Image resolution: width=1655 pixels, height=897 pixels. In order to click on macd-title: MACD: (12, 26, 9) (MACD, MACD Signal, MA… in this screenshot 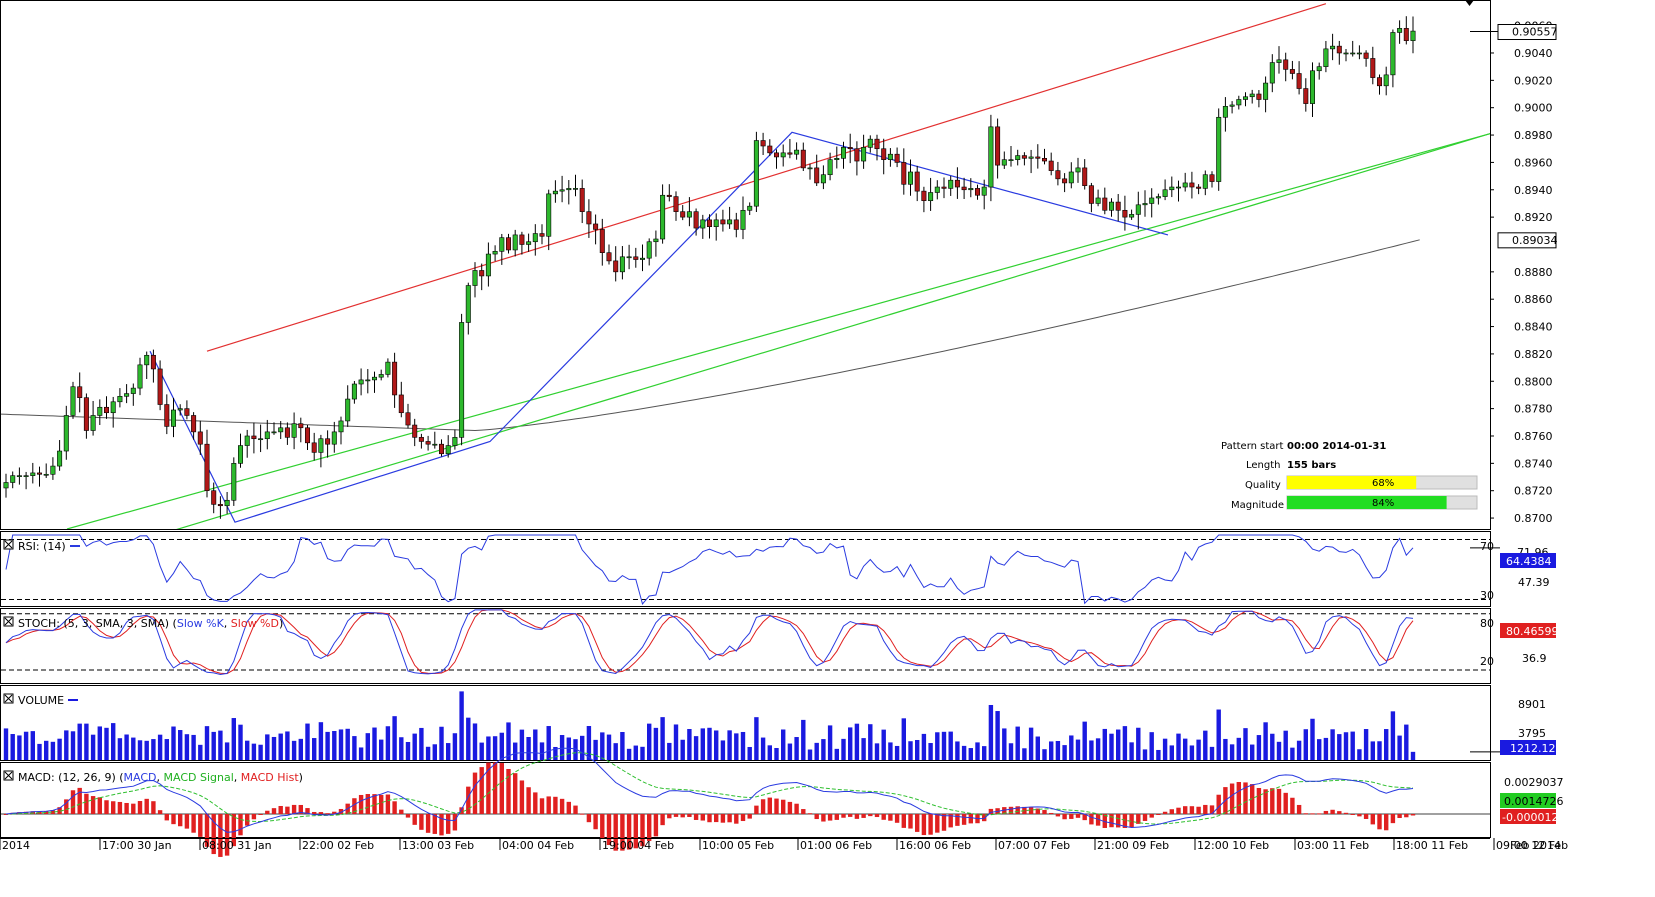, I will do `click(160, 777)`.